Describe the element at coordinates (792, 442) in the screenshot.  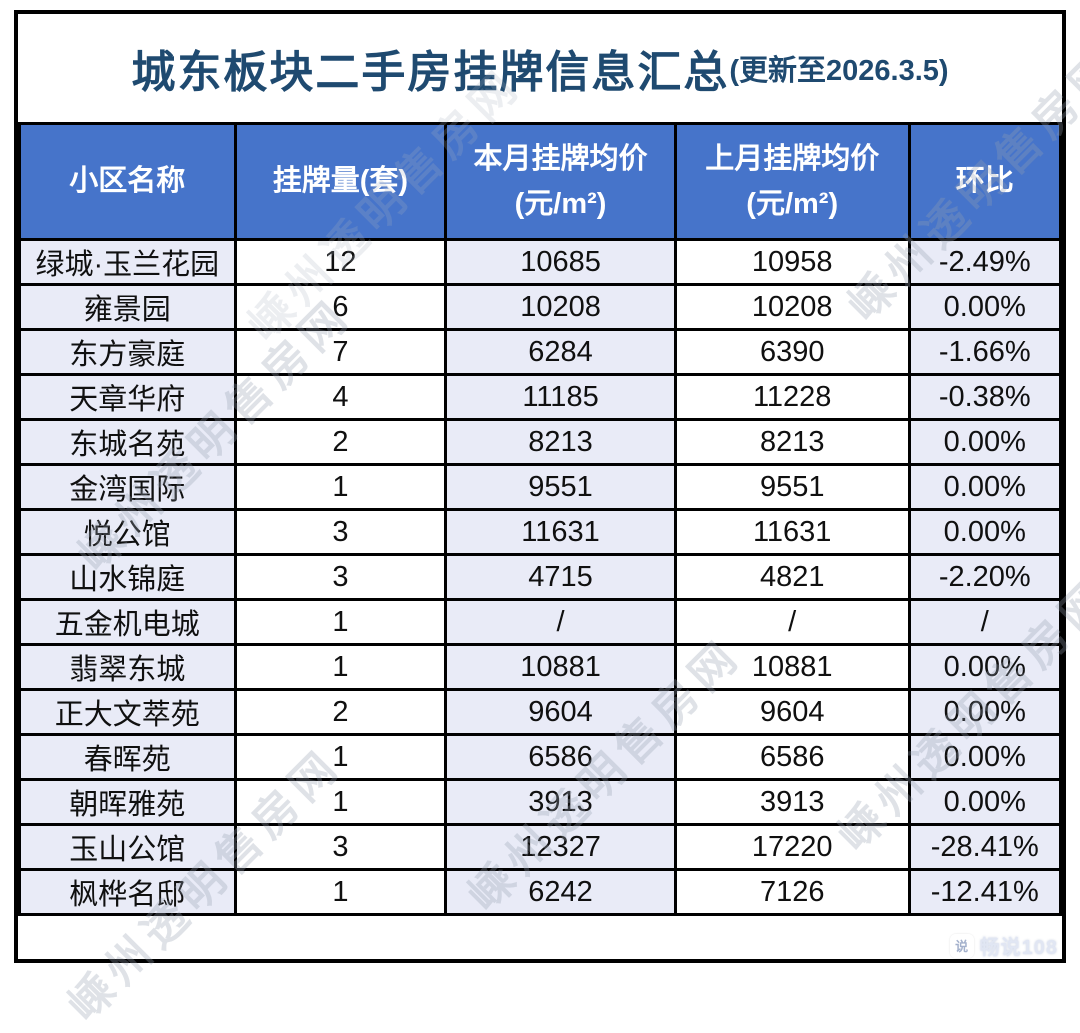
I see `previous-month-price-cell: 8213` at that location.